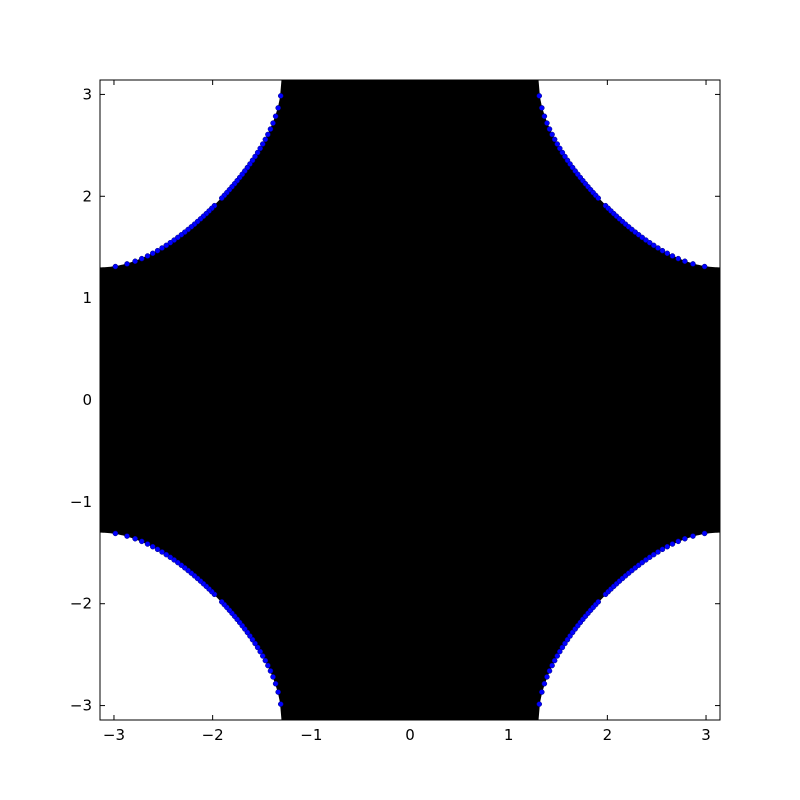 This screenshot has height=800, width=800. I want to click on y-tick-label: −1, so click(81, 502).